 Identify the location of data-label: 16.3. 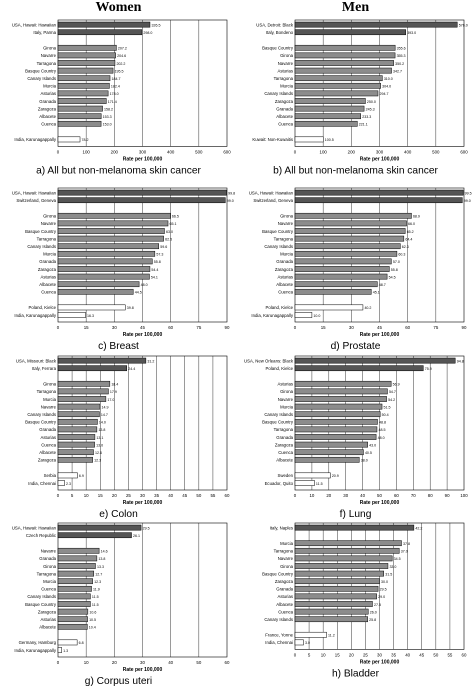
(90, 316).